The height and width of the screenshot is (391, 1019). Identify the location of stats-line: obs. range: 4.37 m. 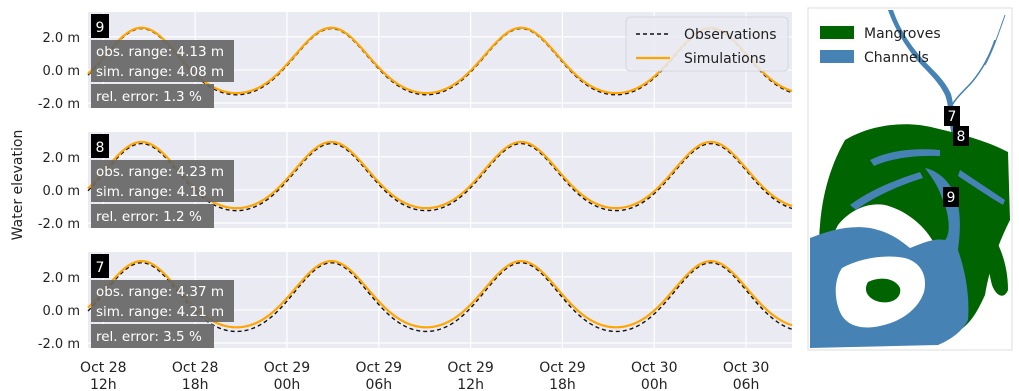
(160, 292).